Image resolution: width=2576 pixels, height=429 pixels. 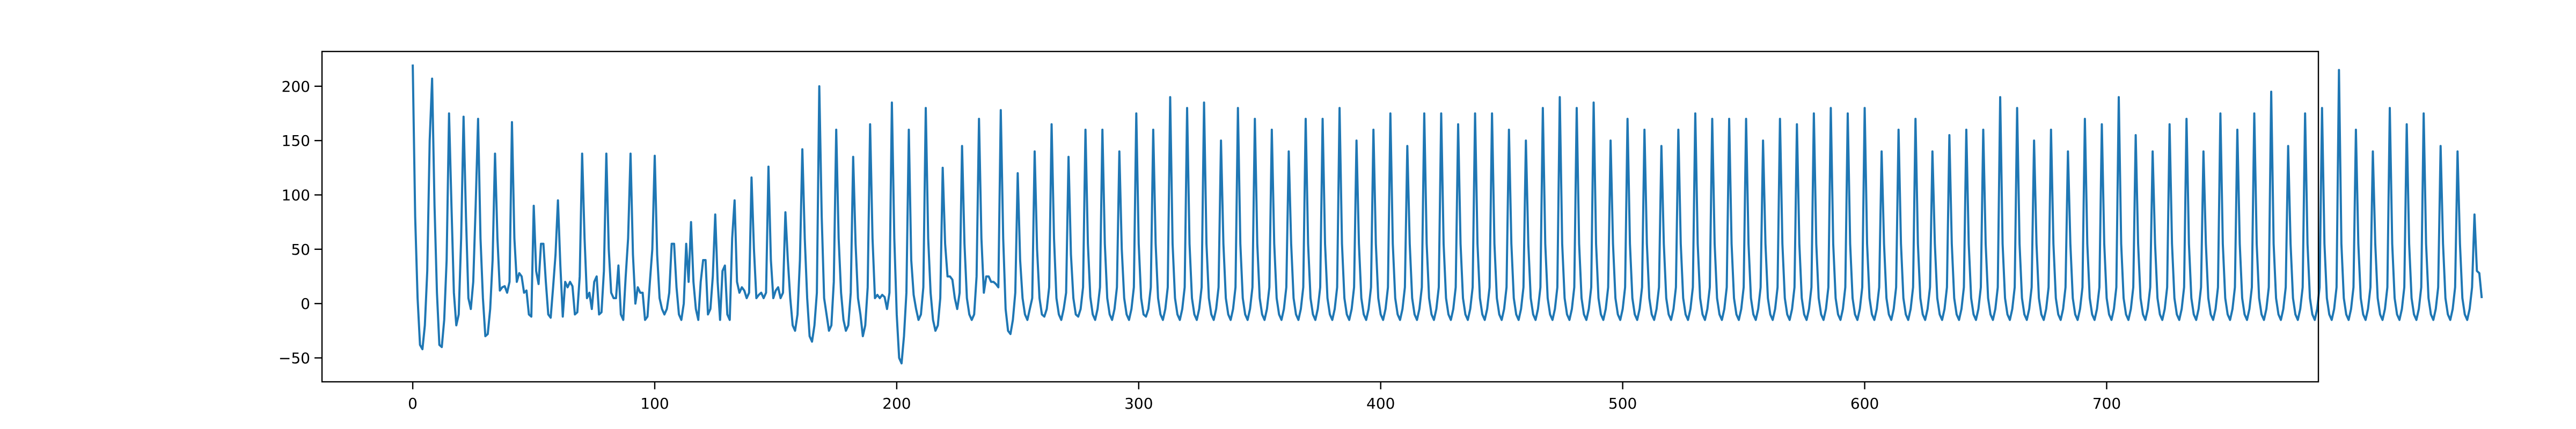 What do you see at coordinates (654, 403) in the screenshot?
I see `x-tick-label: 100` at bounding box center [654, 403].